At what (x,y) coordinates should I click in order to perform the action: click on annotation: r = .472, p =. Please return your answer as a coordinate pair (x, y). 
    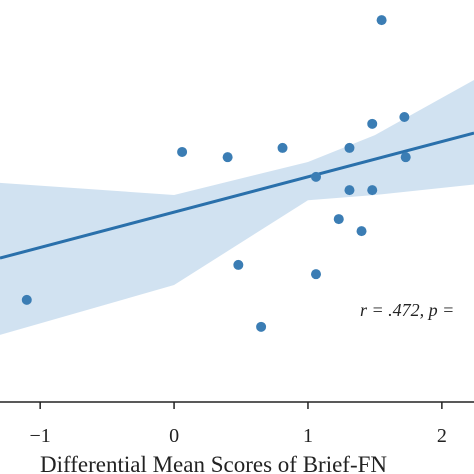
    Looking at the image, I should click on (407, 310).